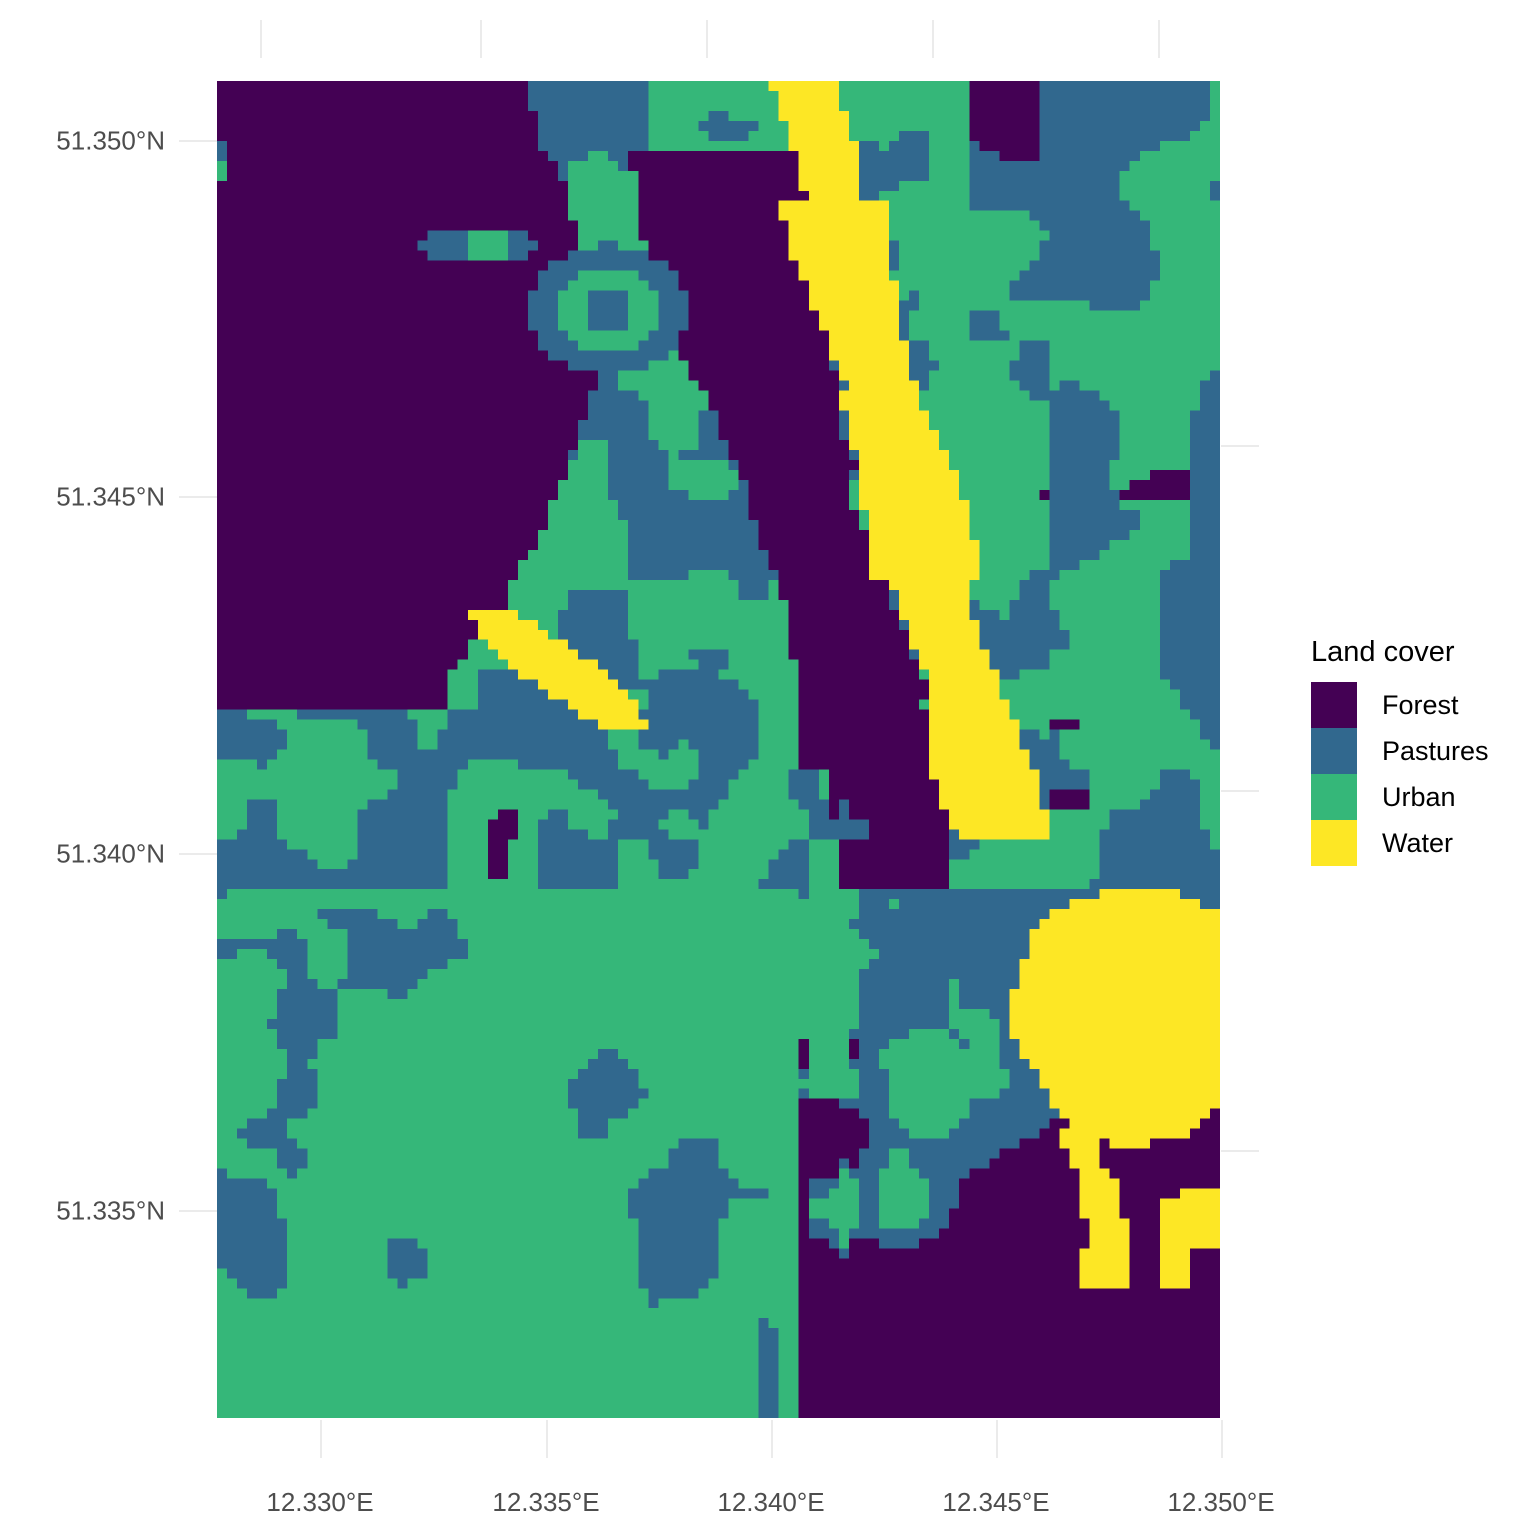 Image resolution: width=1536 pixels, height=1536 pixels. What do you see at coordinates (546, 1502) in the screenshot?
I see `x-axis-label-2: 12.335°E` at bounding box center [546, 1502].